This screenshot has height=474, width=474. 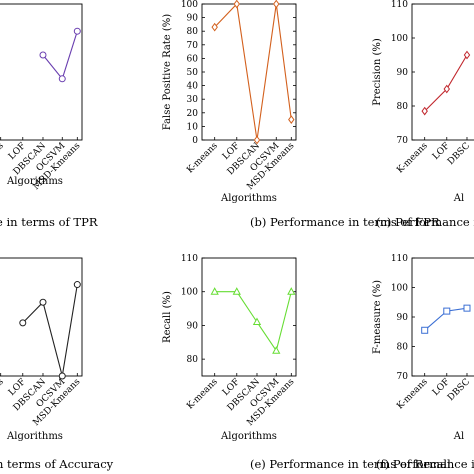 What do you see at coordinates (425, 222) in the screenshot?
I see `panel-caption: (c) Performance in` at bounding box center [425, 222].